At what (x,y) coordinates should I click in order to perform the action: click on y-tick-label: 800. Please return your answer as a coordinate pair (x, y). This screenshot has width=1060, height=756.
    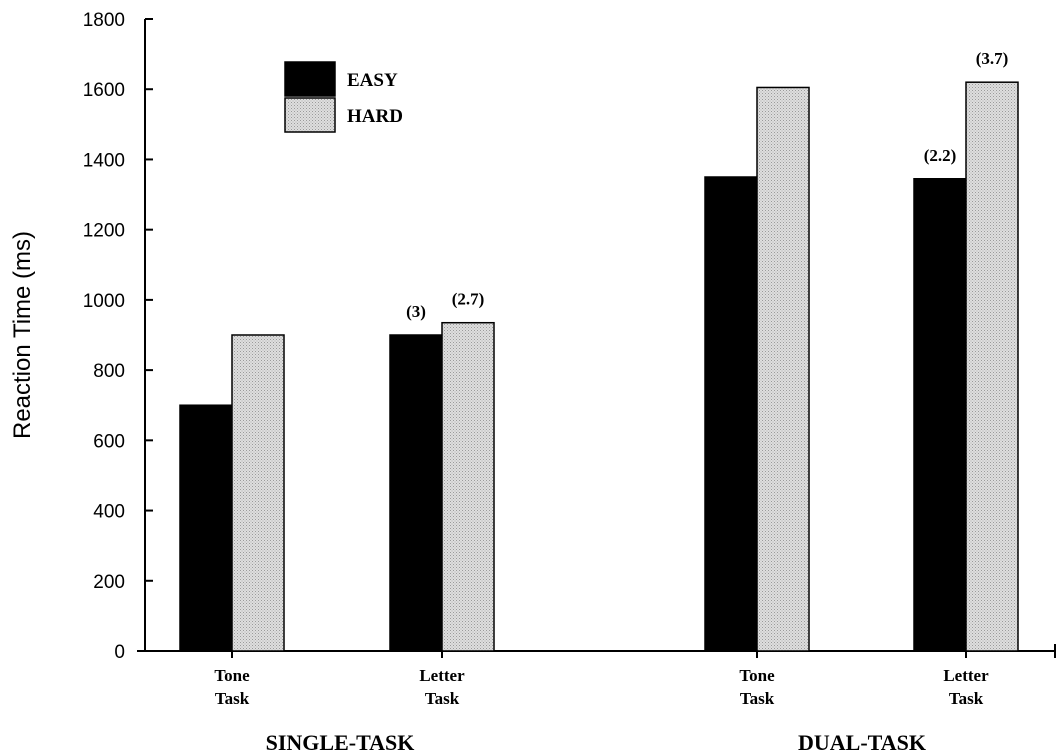
    Looking at the image, I should click on (109, 371).